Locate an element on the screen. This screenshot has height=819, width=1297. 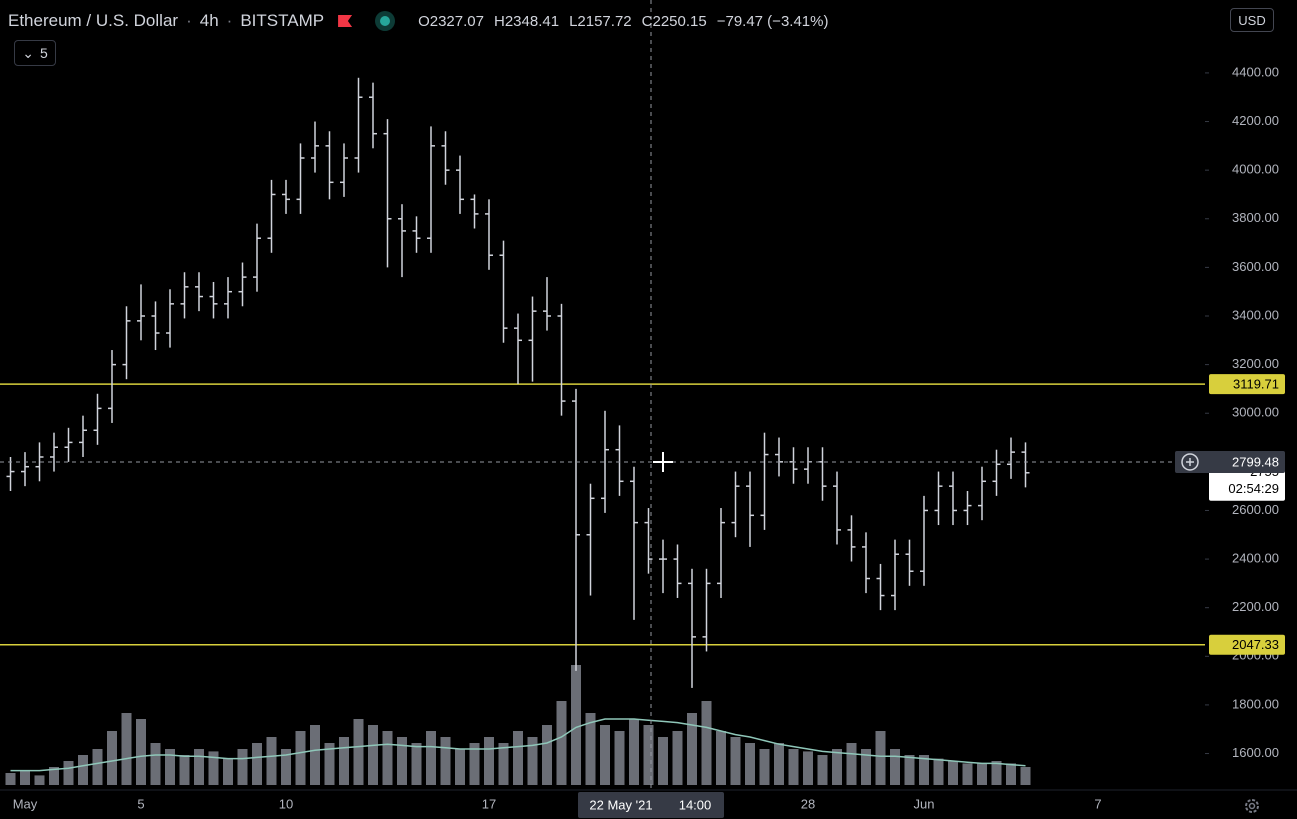
y-tick-label: 4000.00 is located at coordinates (1255, 169).